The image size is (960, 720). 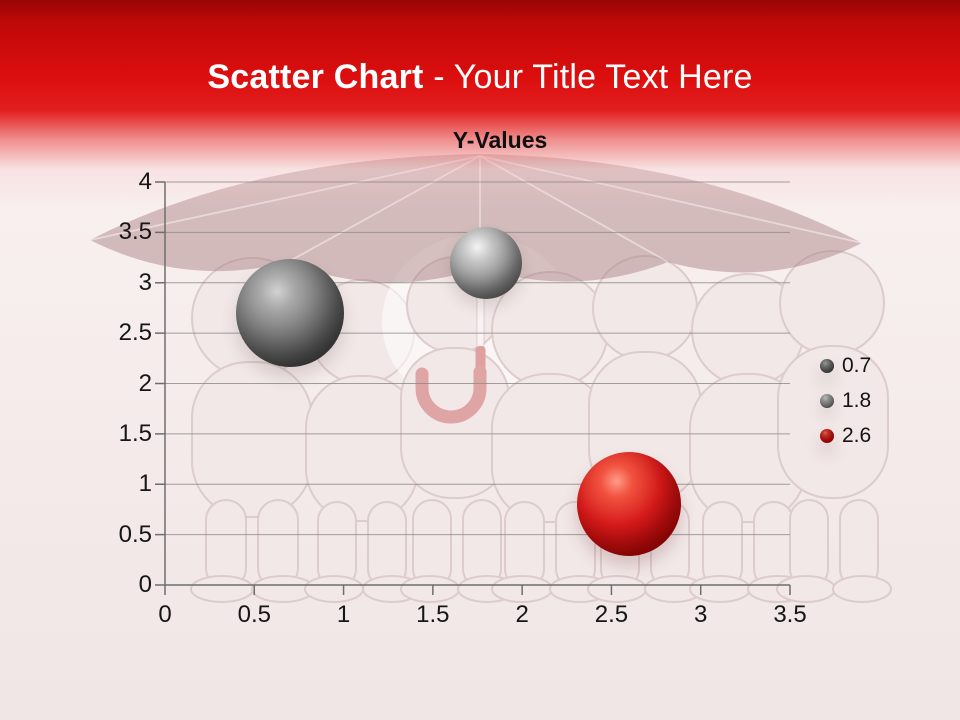 I want to click on x-tick-label: 3, so click(x=701, y=614).